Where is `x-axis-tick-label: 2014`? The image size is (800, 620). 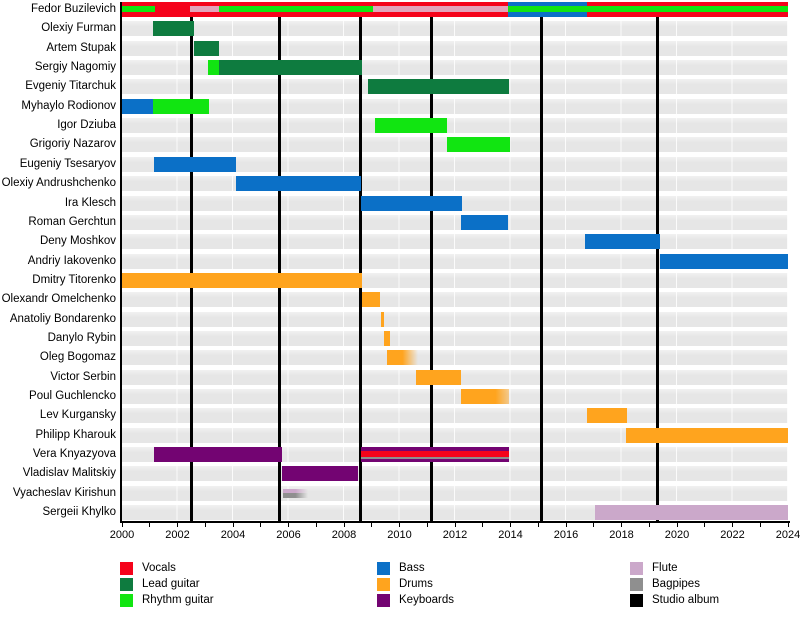
x-axis-tick-label: 2014 is located at coordinates (510, 534).